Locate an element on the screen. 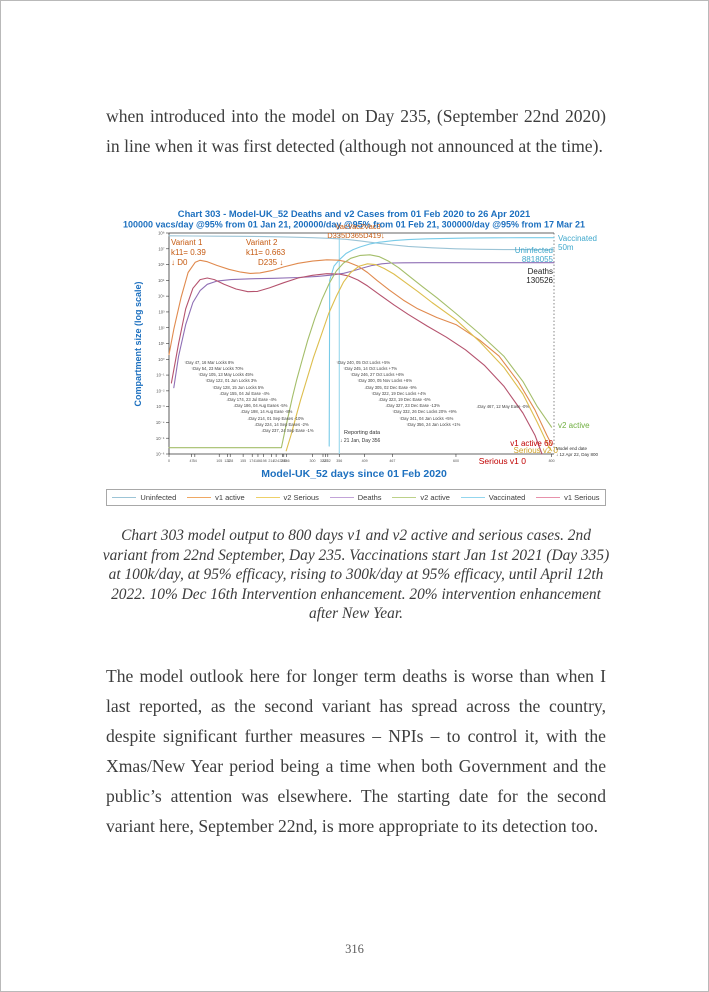  y-axis-label: Compartment size (log scale) is located at coordinates (138, 343).